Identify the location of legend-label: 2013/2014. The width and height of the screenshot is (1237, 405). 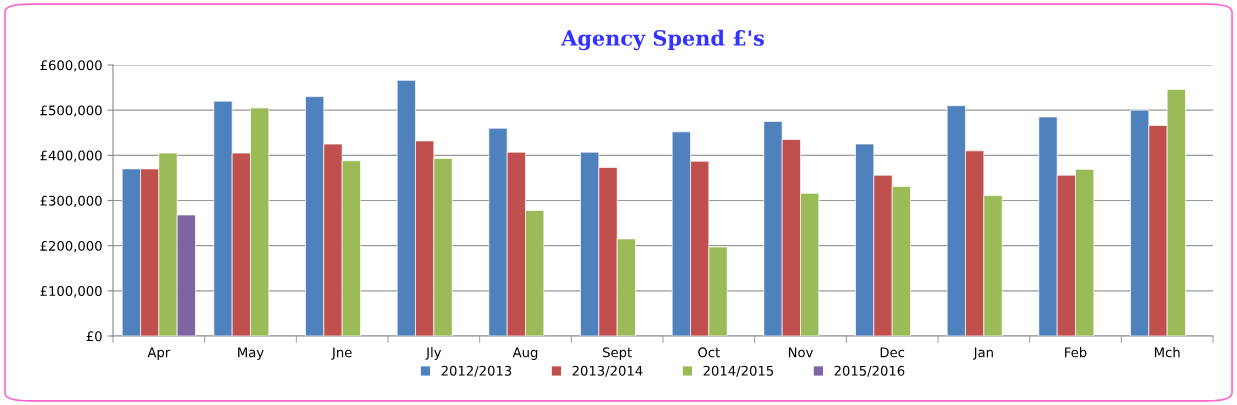
(607, 371).